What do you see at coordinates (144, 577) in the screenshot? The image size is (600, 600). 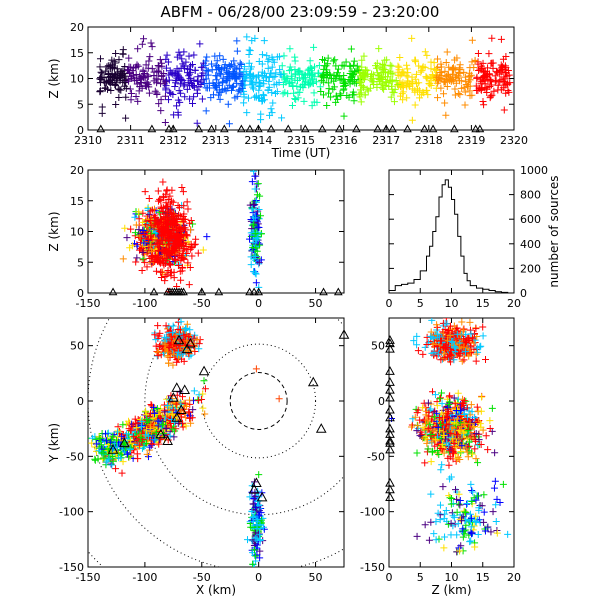 I see `x-tick-label: -100` at bounding box center [144, 577].